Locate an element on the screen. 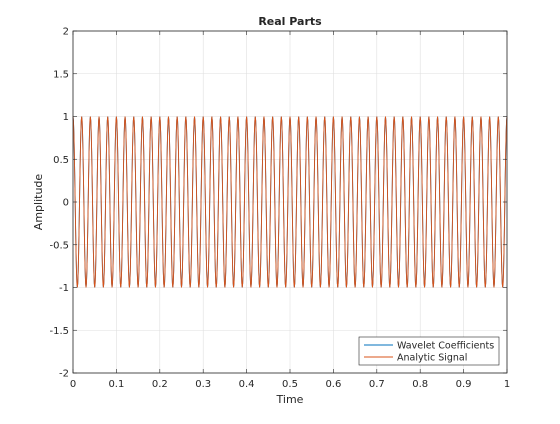 The height and width of the screenshot is (424, 560). y-tick-label: 2 is located at coordinates (66, 32).